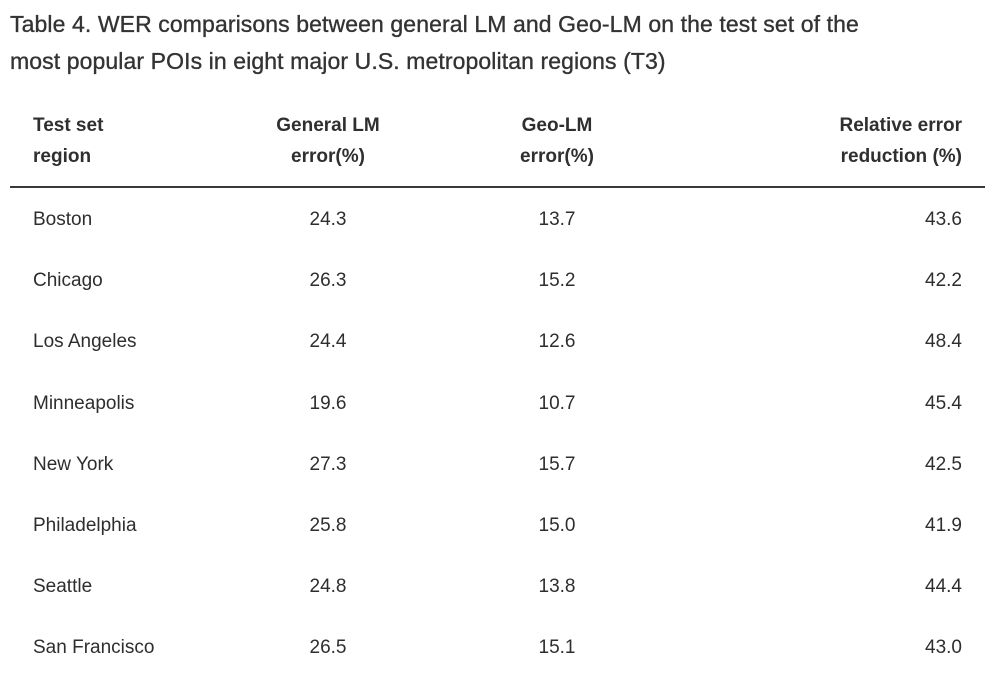  What do you see at coordinates (497, 218) in the screenshot?
I see `table-row: Boston 24.3 13.7 43.6` at bounding box center [497, 218].